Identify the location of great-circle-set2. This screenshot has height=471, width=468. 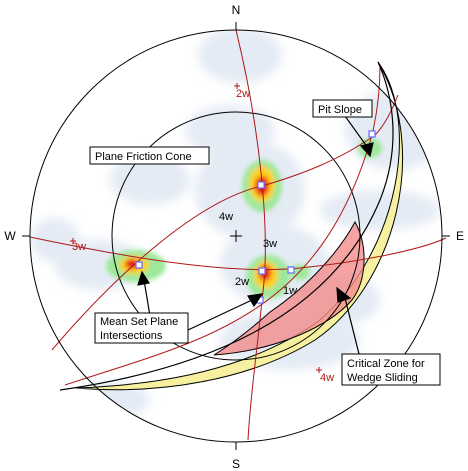
(238, 253).